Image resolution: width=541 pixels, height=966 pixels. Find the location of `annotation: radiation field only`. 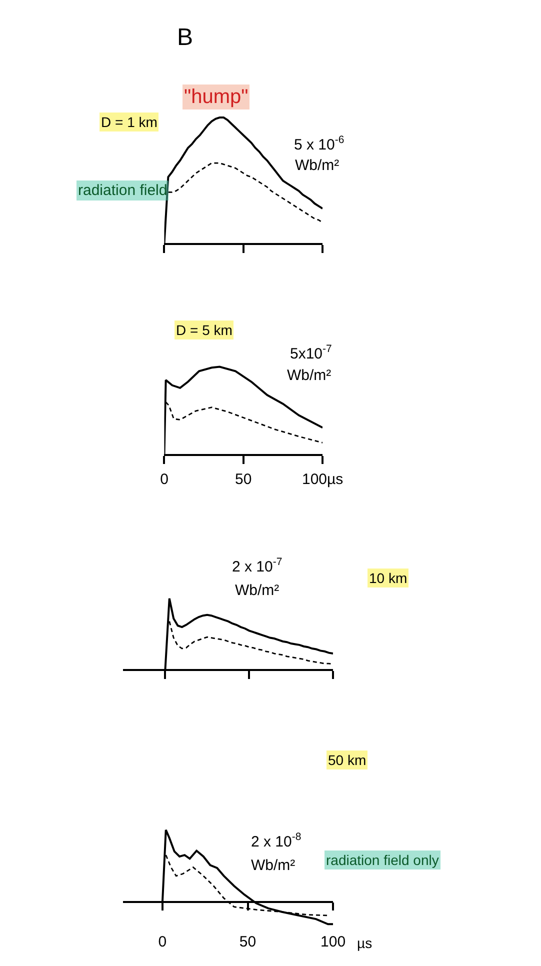

annotation: radiation field only is located at coordinates (382, 860).